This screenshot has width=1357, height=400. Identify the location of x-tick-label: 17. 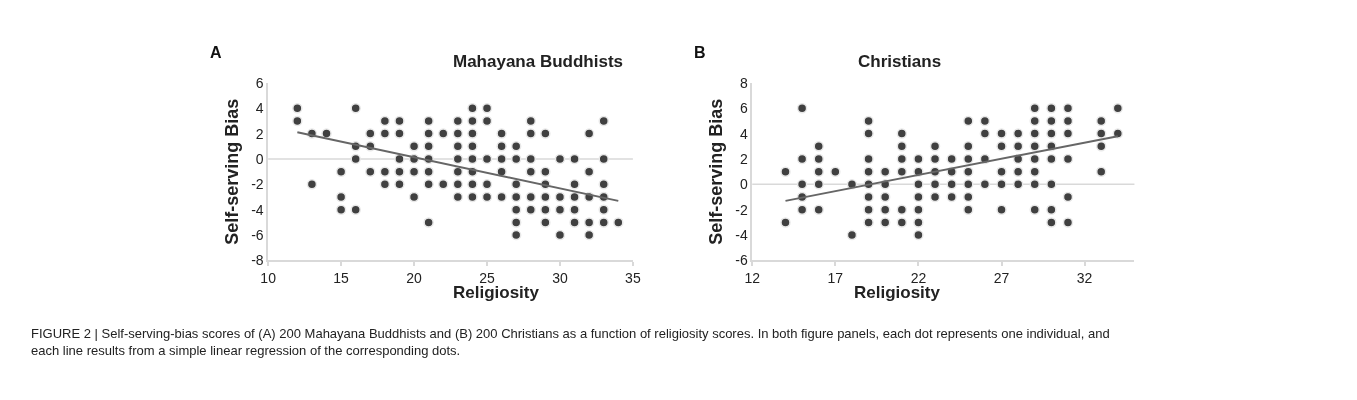
(835, 278).